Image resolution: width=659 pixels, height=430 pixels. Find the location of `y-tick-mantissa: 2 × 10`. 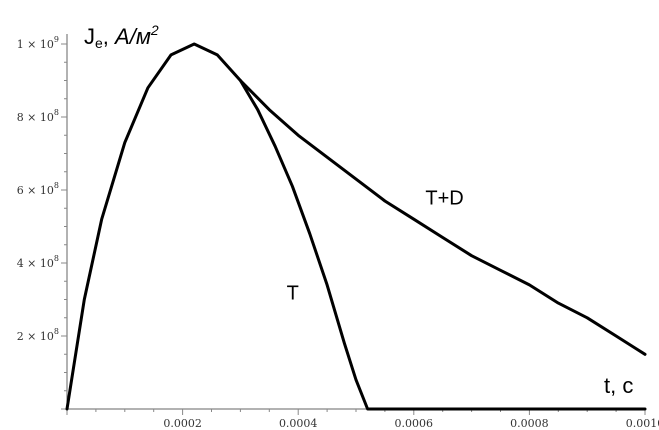

y-tick-mantissa: 2 × 10 is located at coordinates (35, 336).